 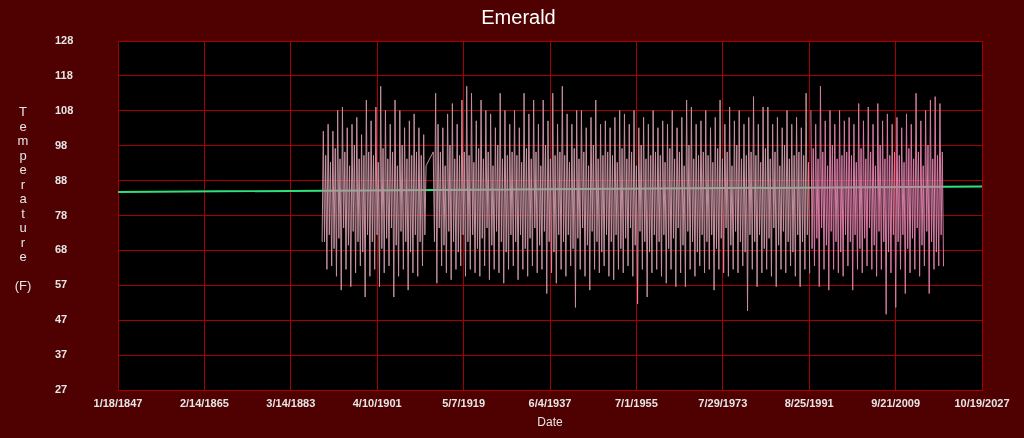 I want to click on y-tick-label: 47, so click(x=61, y=319).